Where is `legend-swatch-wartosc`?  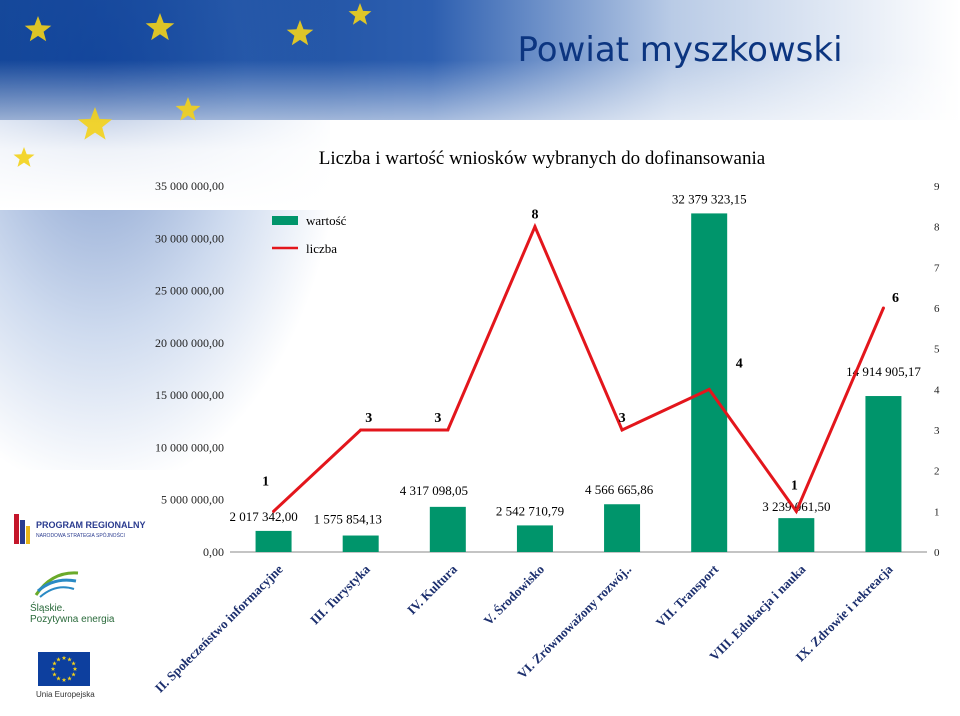 legend-swatch-wartosc is located at coordinates (285, 220).